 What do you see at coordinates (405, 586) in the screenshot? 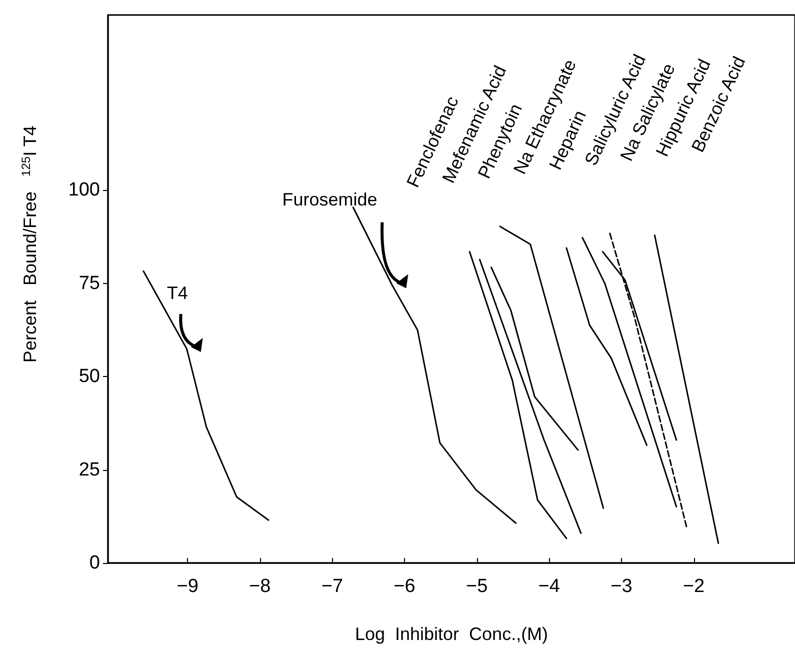
I see `x-tick-label: −6` at bounding box center [405, 586].